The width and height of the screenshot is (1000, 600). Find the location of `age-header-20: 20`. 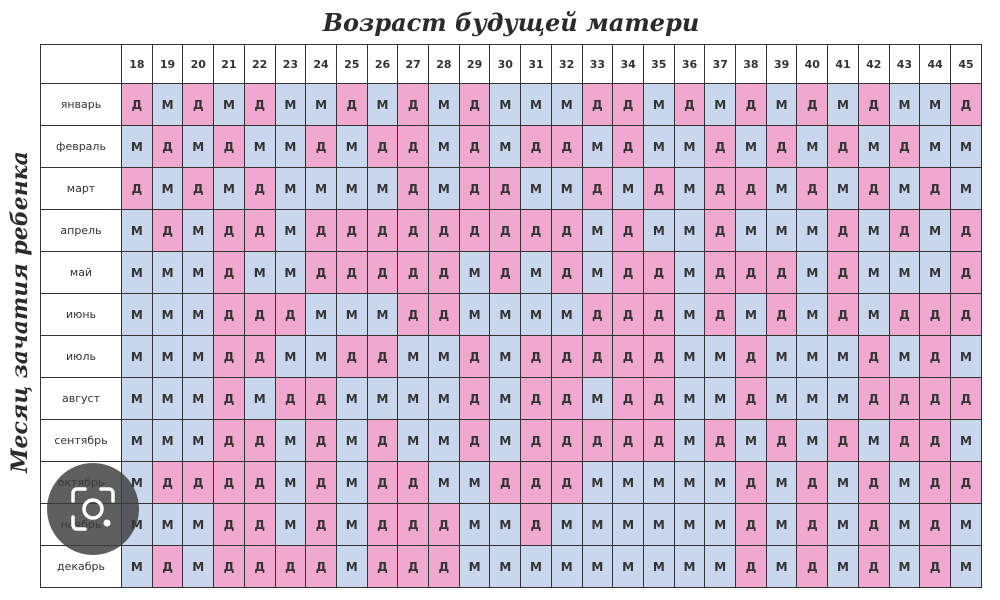

age-header-20: 20 is located at coordinates (198, 64).